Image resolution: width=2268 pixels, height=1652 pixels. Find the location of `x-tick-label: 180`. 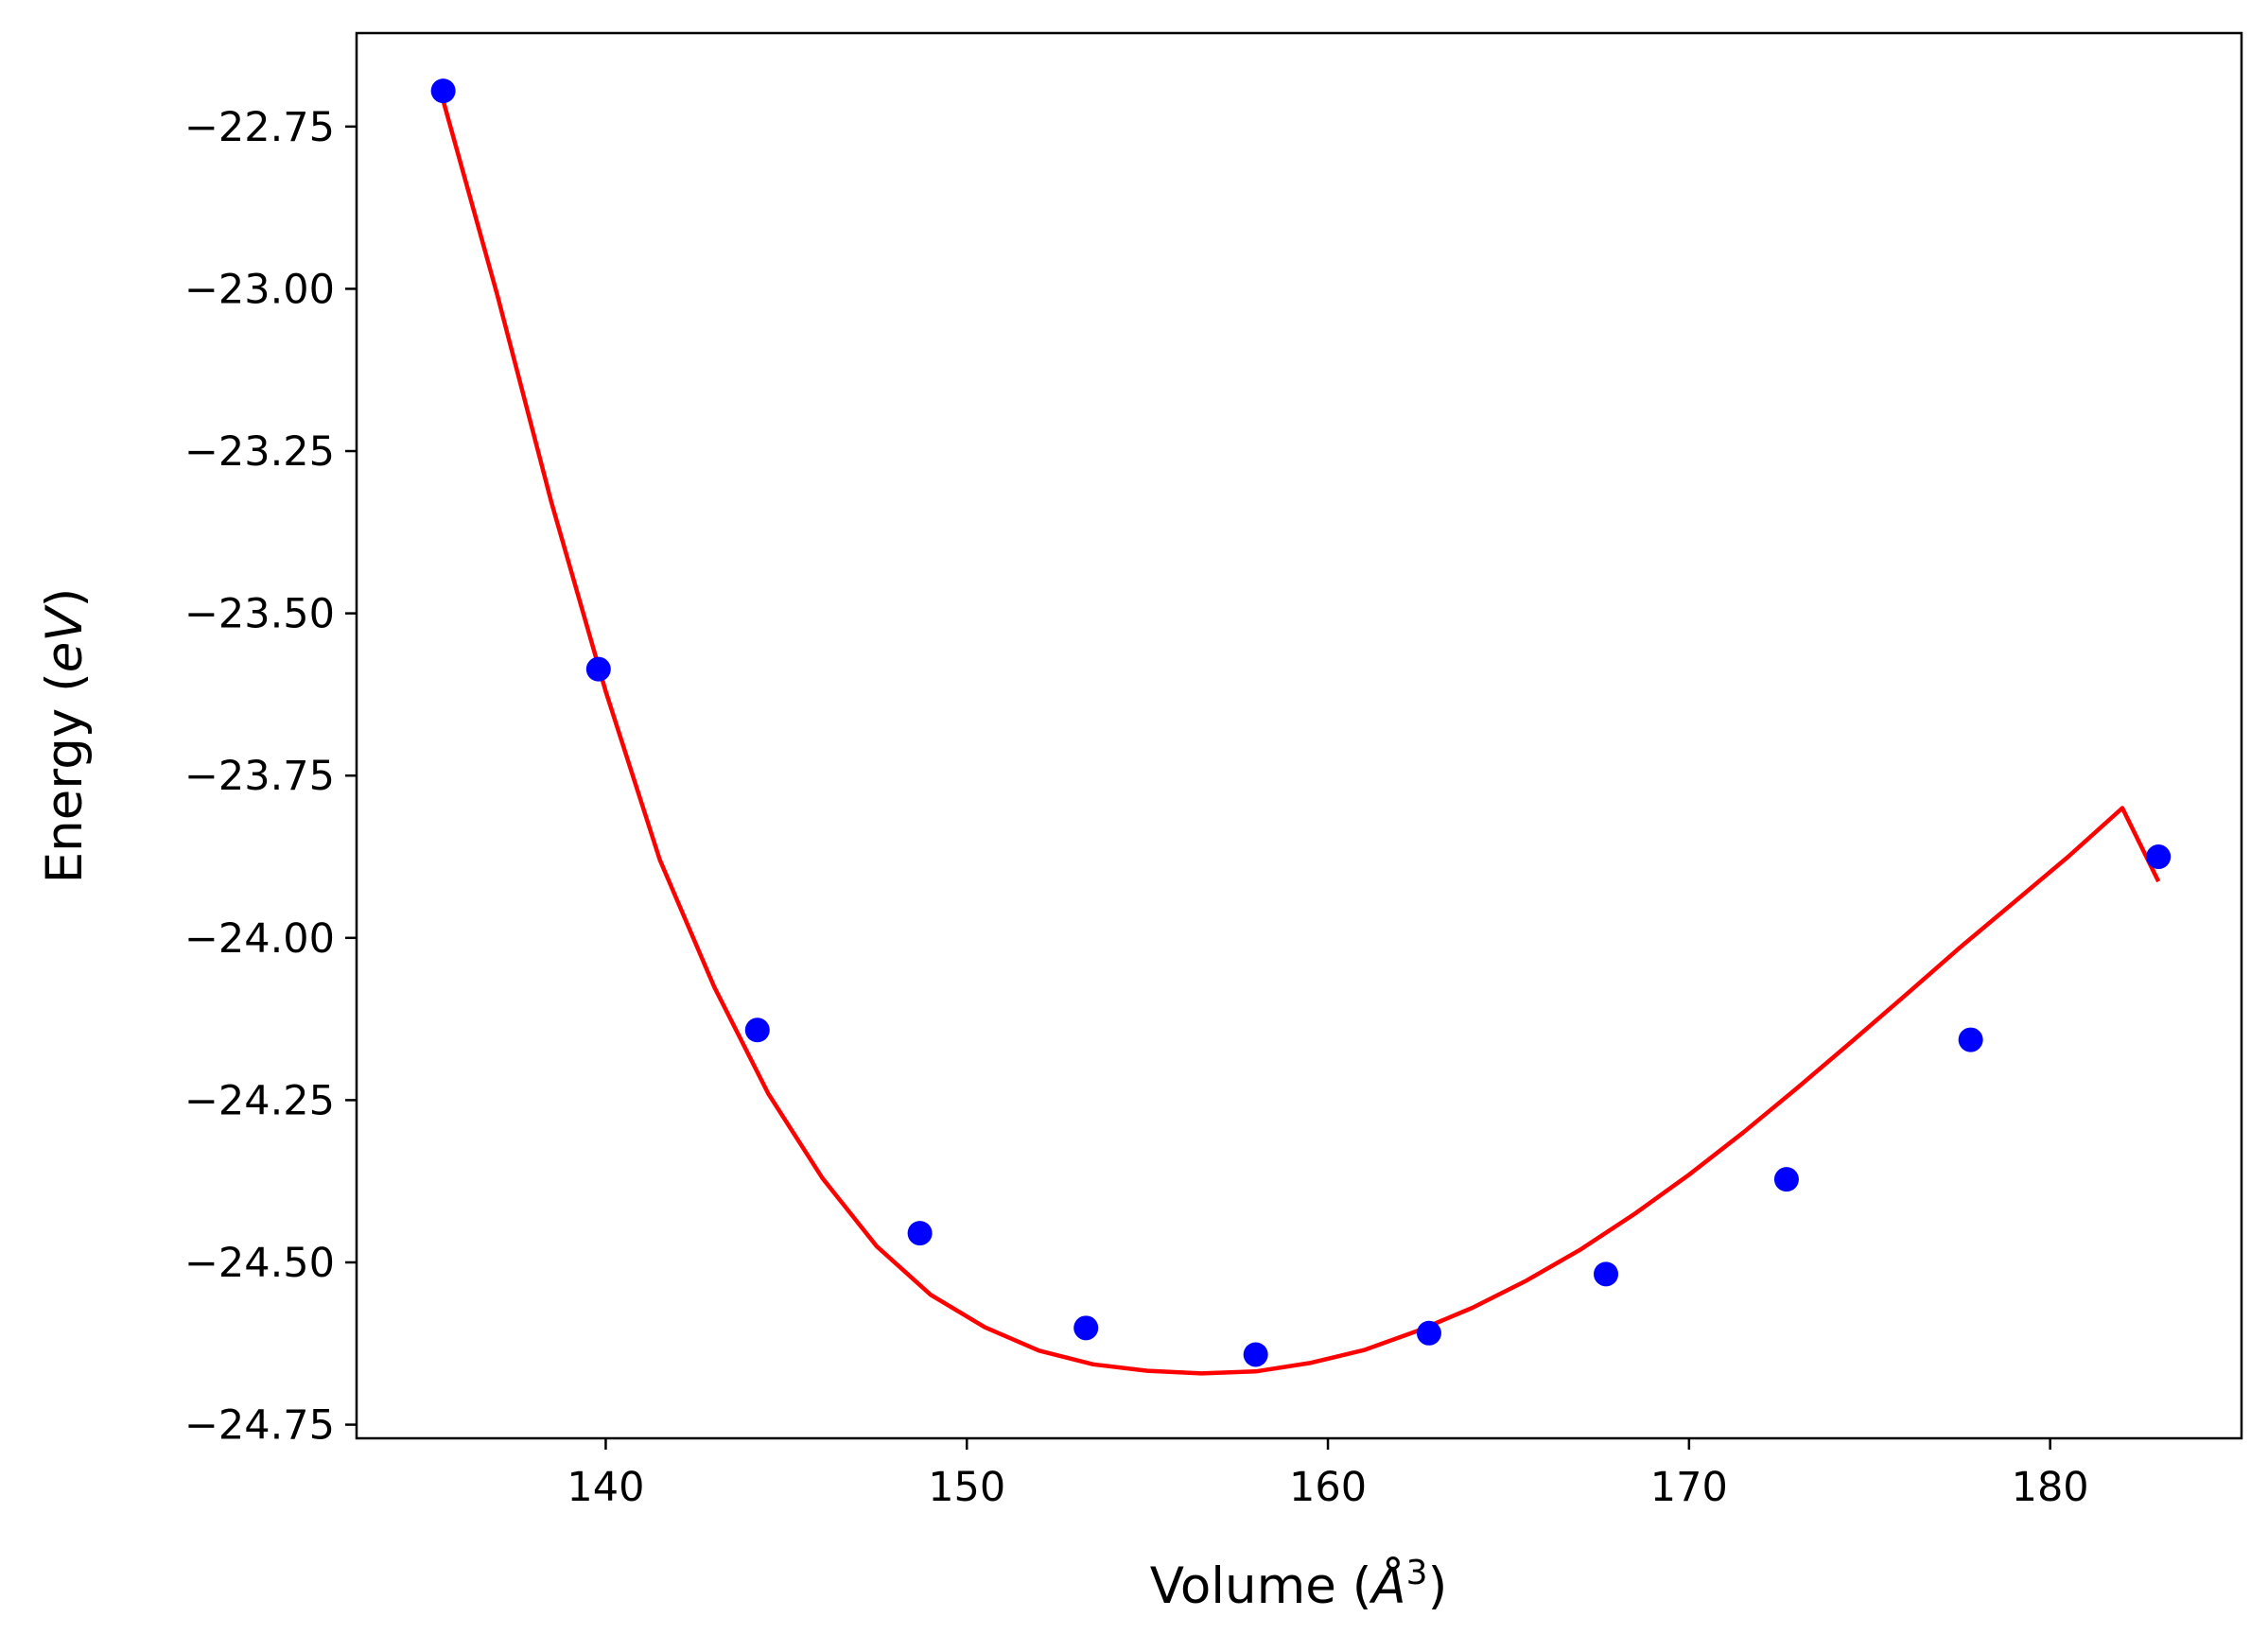

x-tick-label: 180 is located at coordinates (2050, 1488).